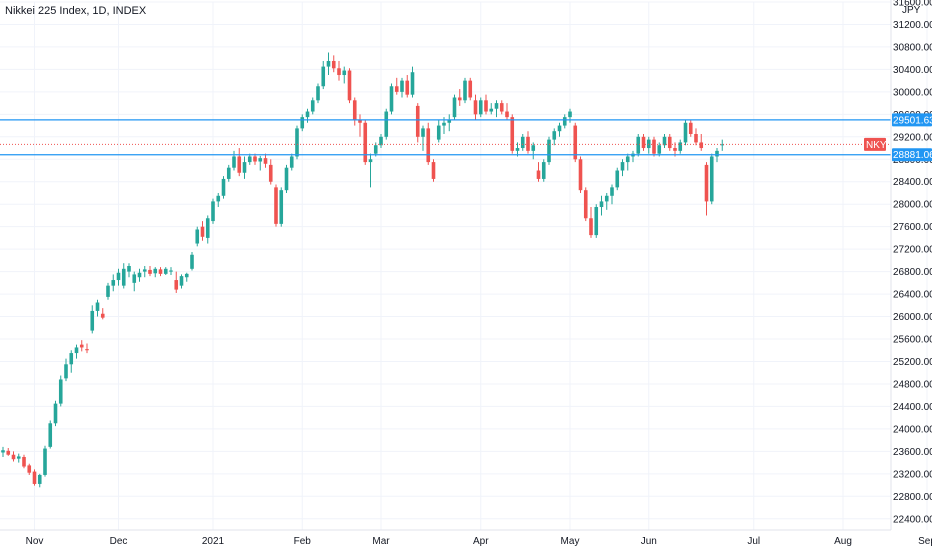 The image size is (932, 550). Describe the element at coordinates (876, 145) in the screenshot. I see `symbol-tag-label: NKY` at that location.